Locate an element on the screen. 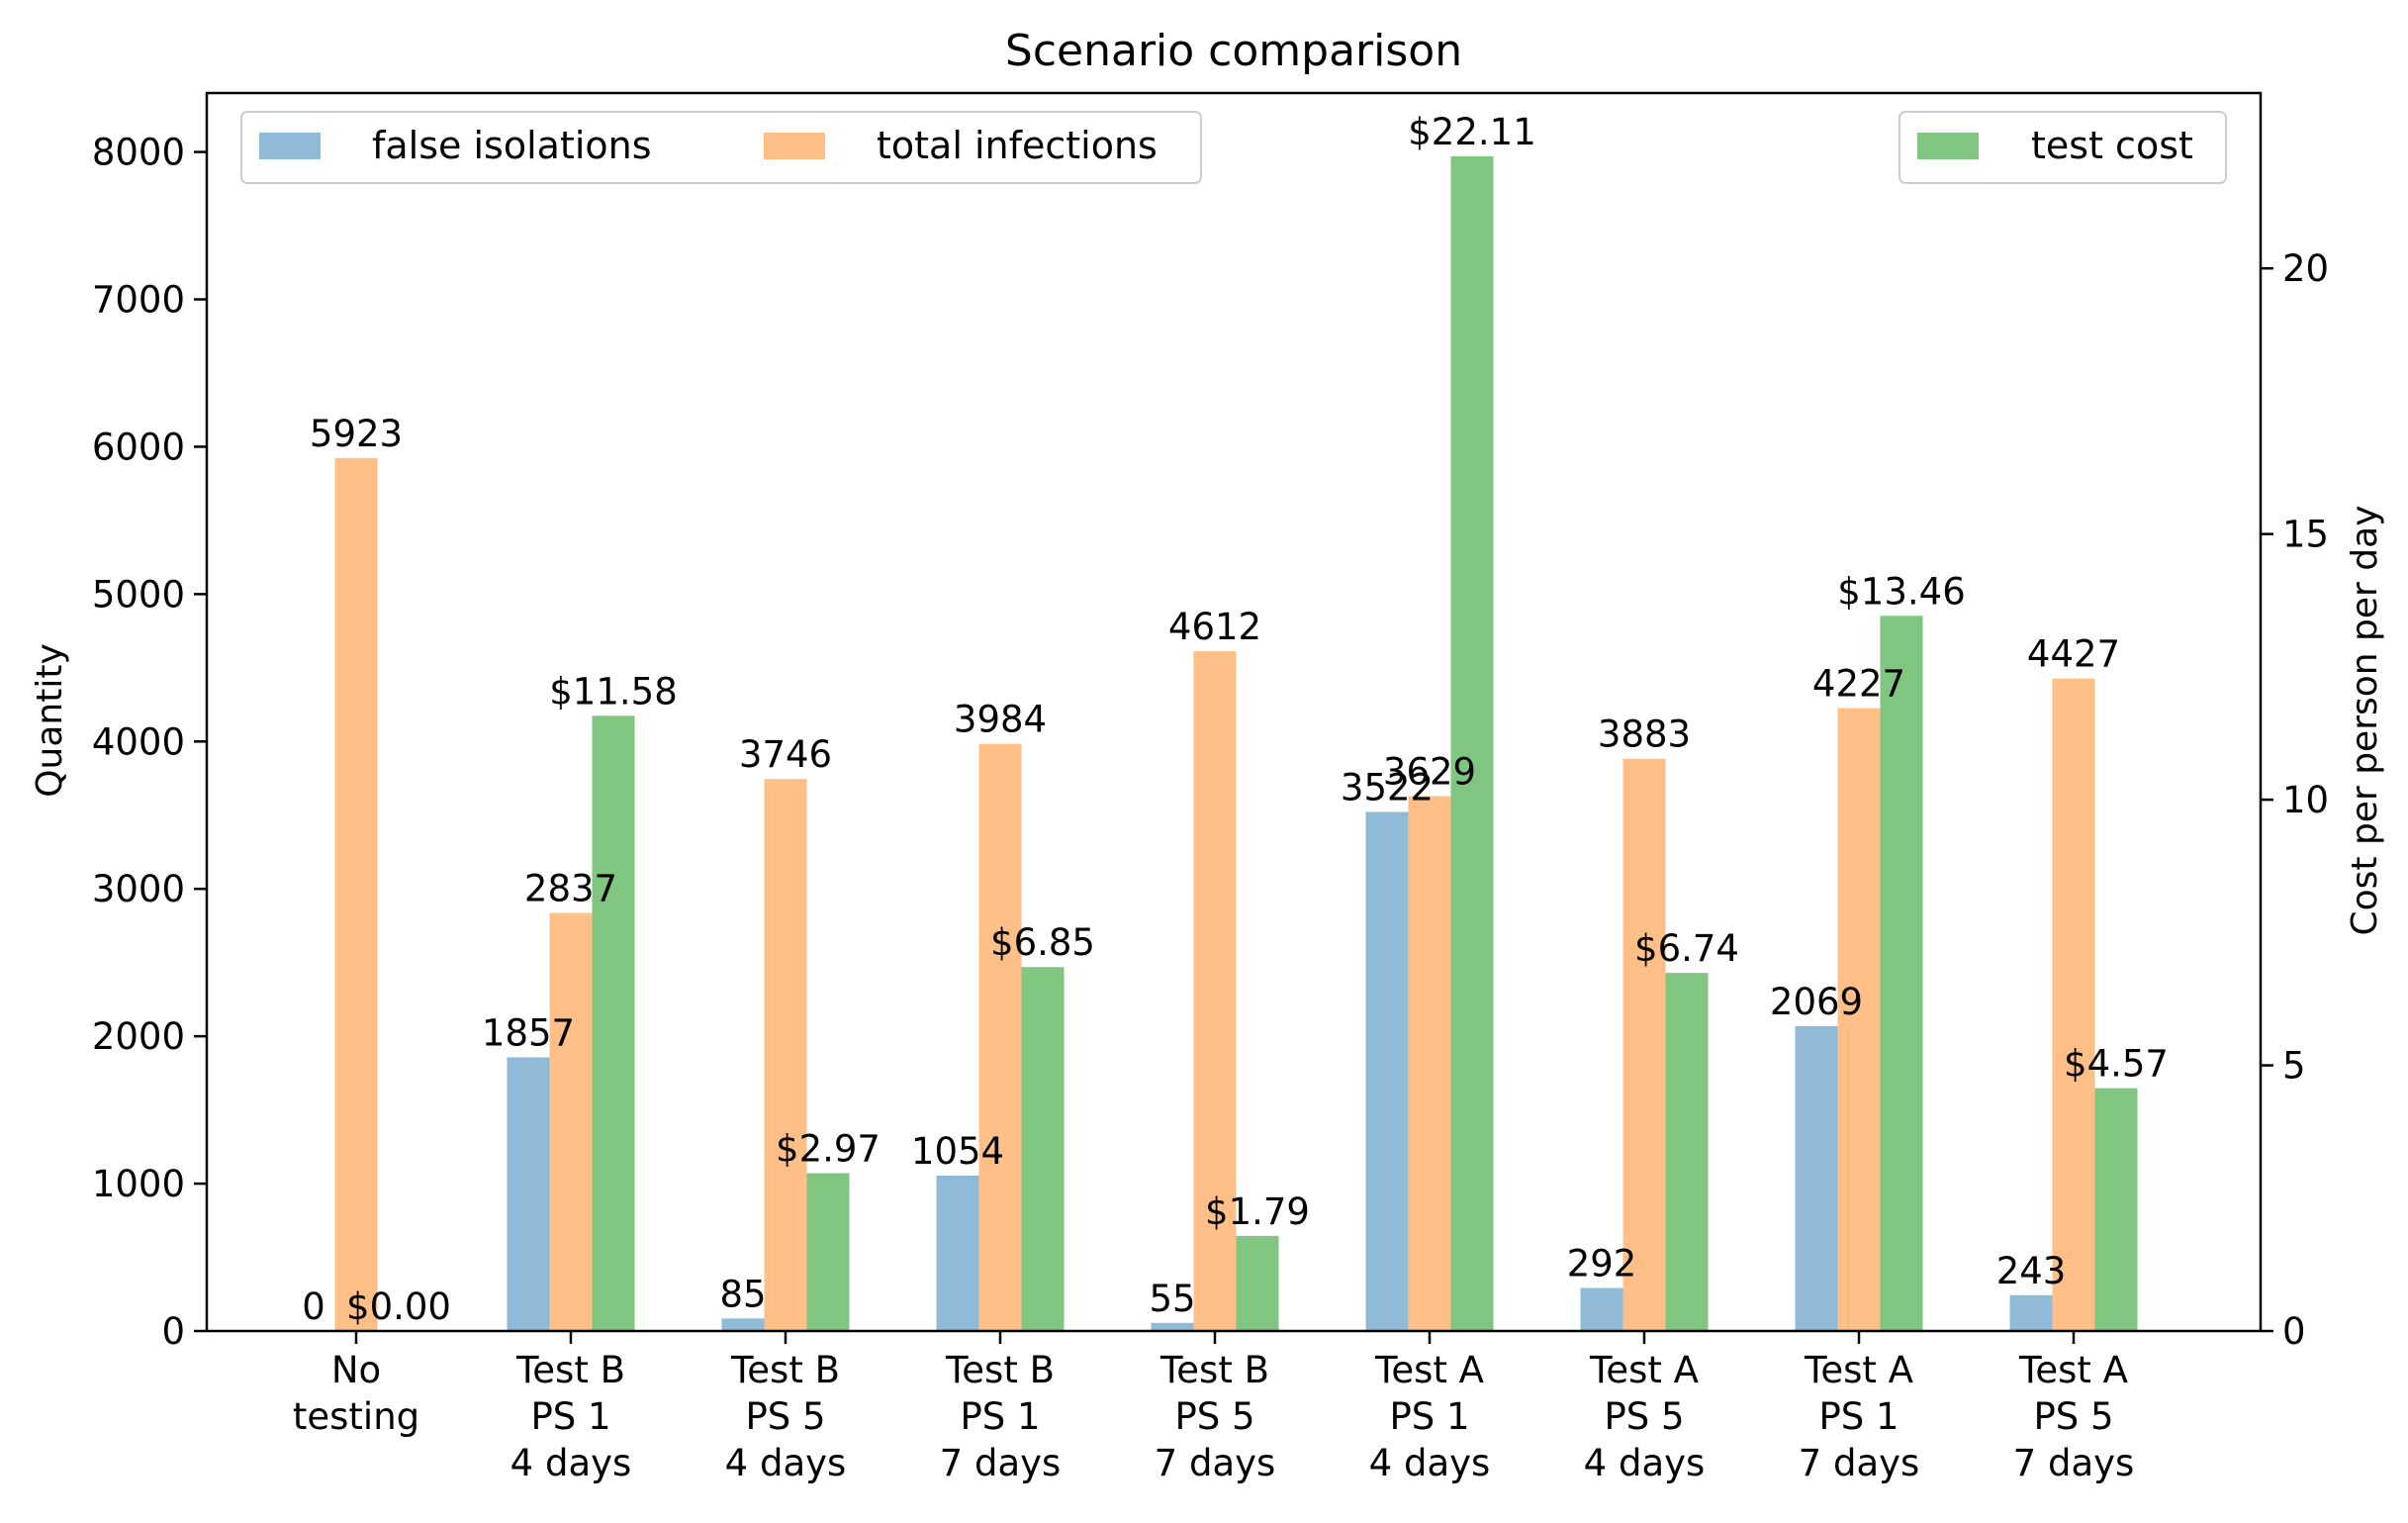 This screenshot has width=2408, height=1523. legend-right-box is located at coordinates (2063, 148).